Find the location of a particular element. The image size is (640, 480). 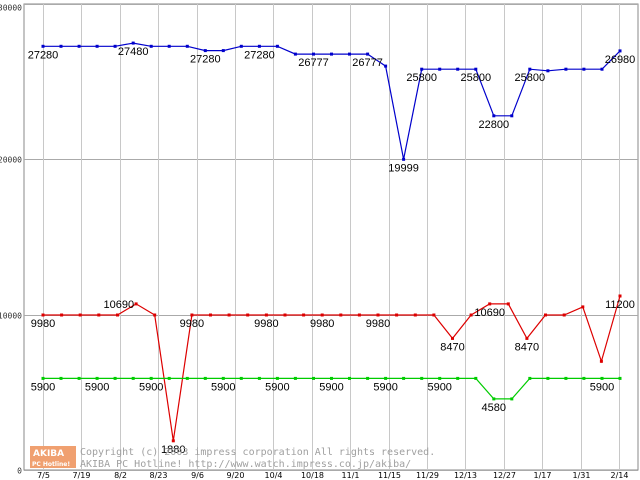

x-tick-label: 1/17 is located at coordinates (543, 475).